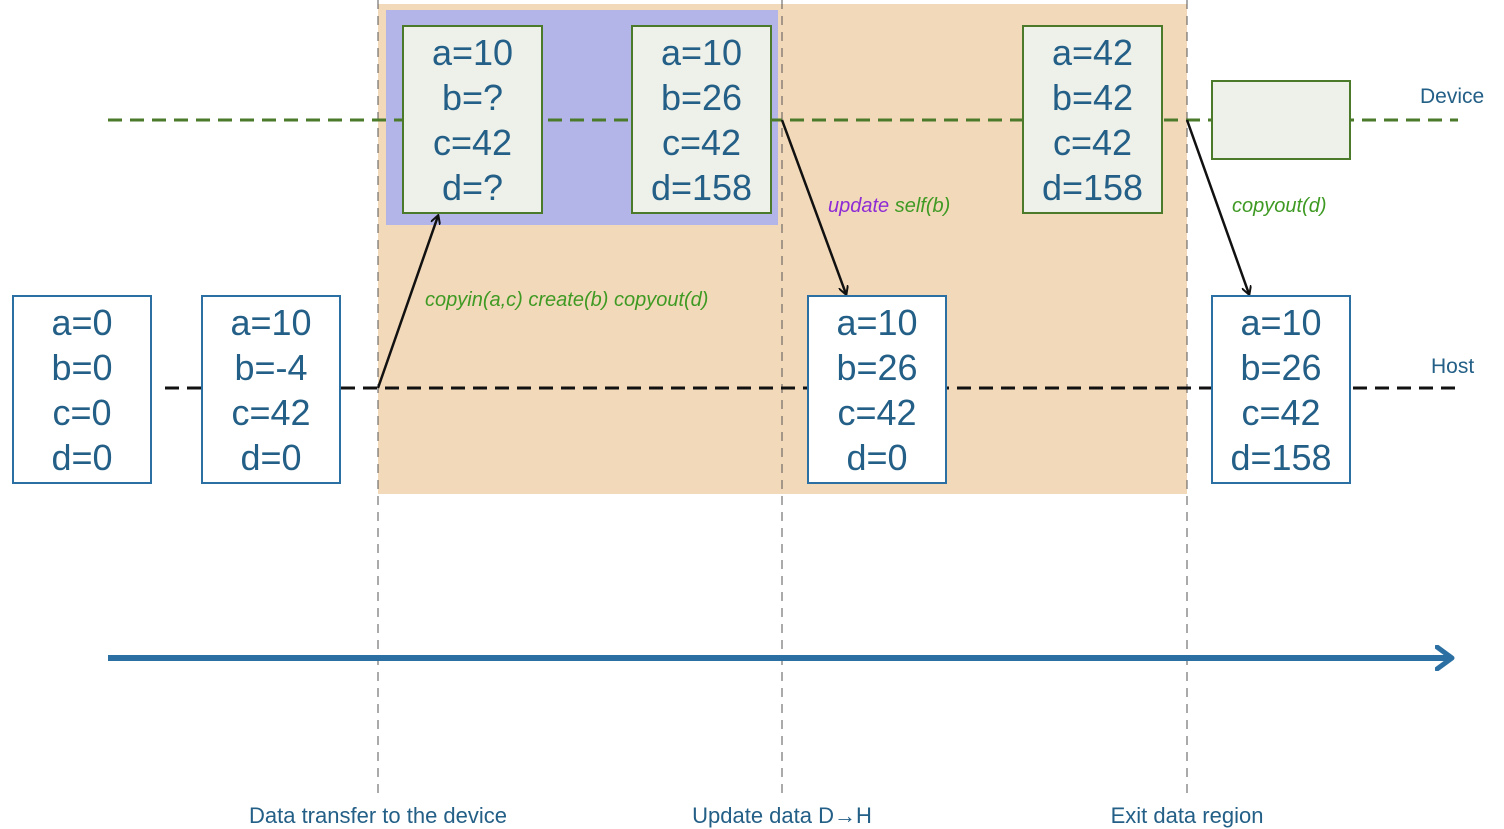 The image size is (1504, 829). I want to click on host-box: a=10 b=26 c=42 d=0, so click(877, 389).